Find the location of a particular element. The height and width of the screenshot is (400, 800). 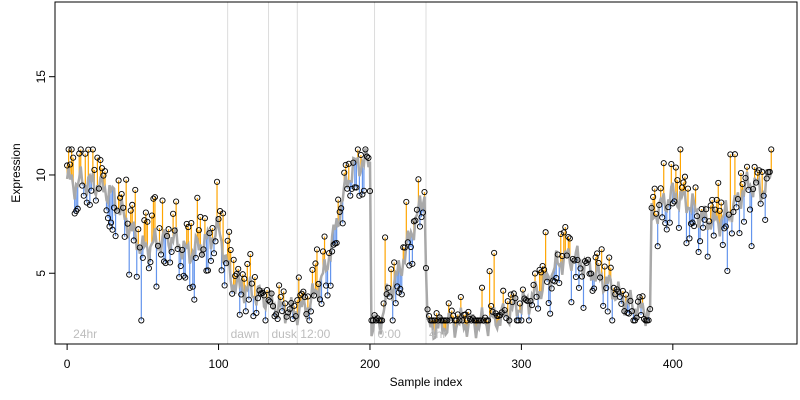

region-label: 0:00 is located at coordinates (390, 334).